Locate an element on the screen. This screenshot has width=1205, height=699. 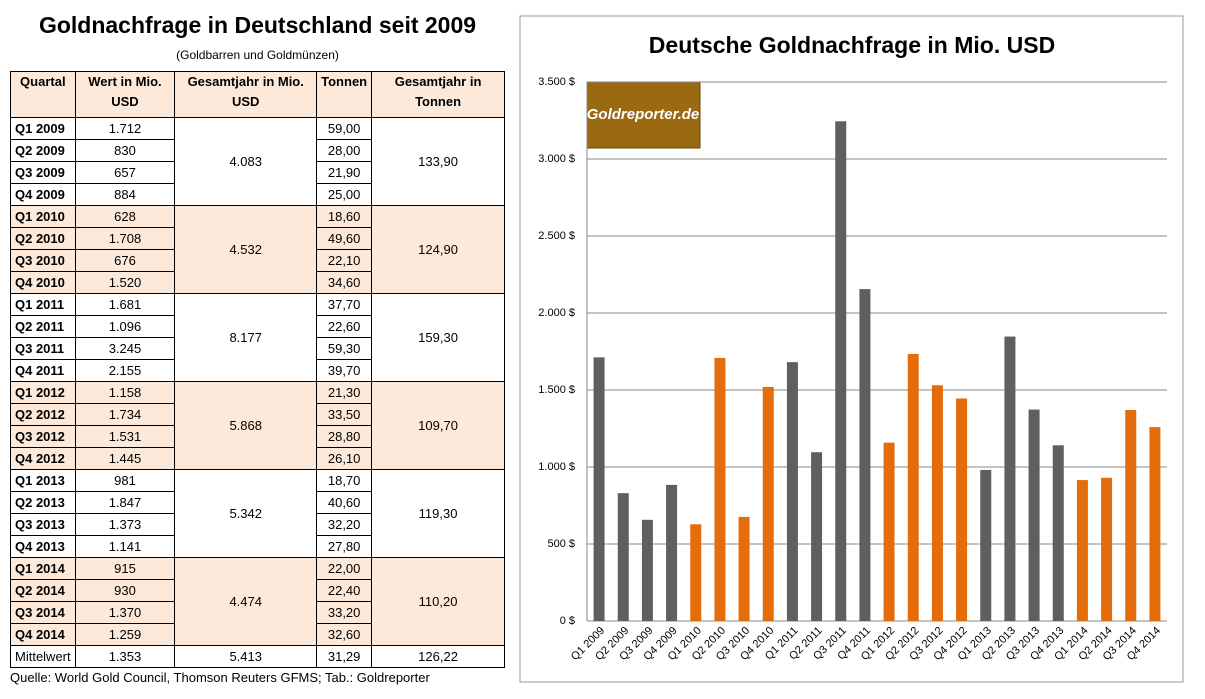
value-cell: 3.245 is located at coordinates (125, 348).